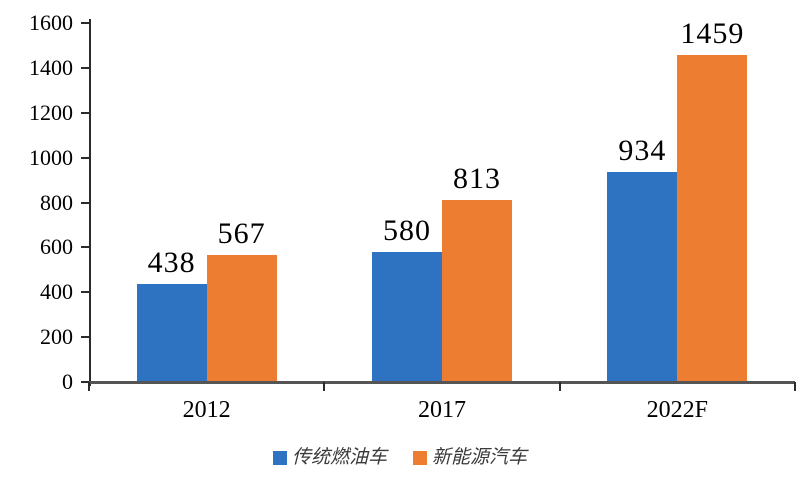  Describe the element at coordinates (171, 332) in the screenshot. I see `bar-fuel-2012` at that location.